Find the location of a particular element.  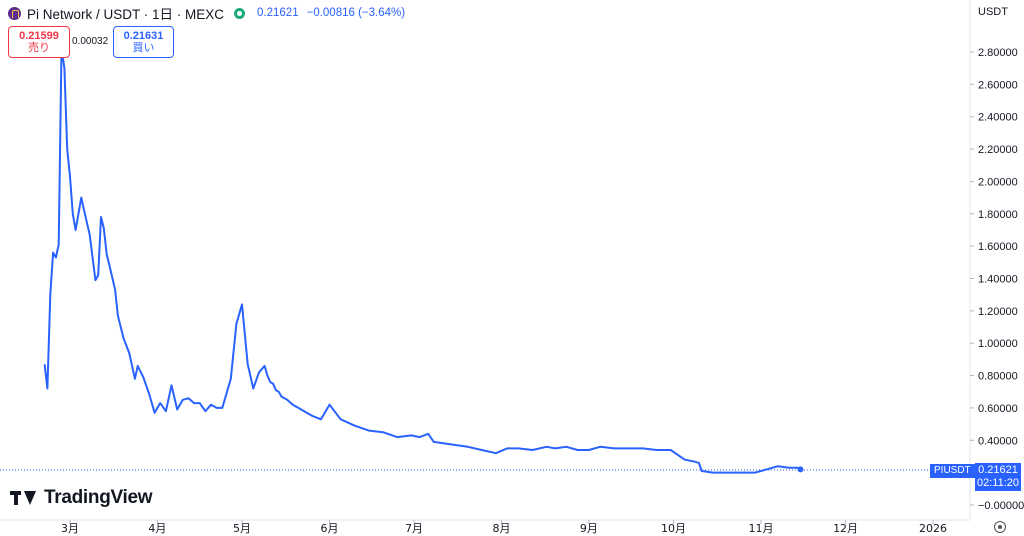

y-tick-label: 1.40000 is located at coordinates (998, 280).